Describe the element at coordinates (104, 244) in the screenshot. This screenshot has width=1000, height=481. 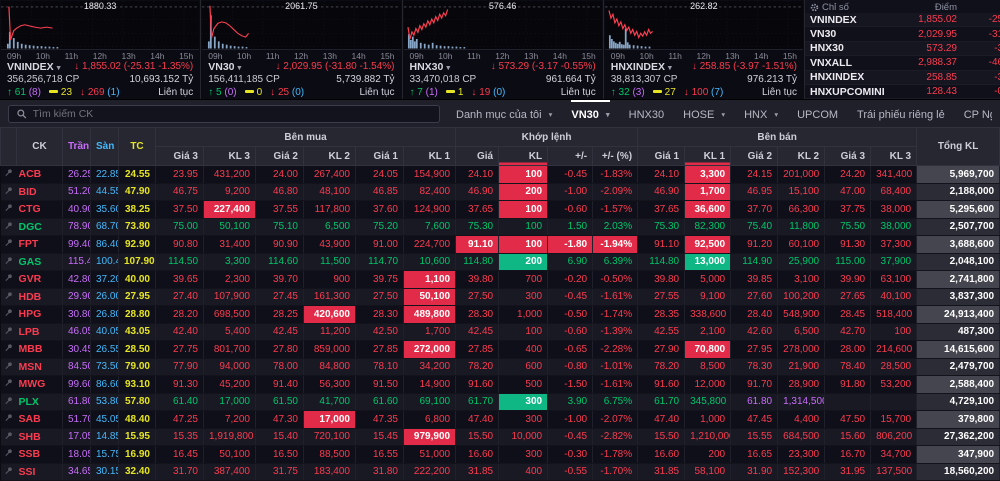
I see `floor-price: 86.40` at that location.